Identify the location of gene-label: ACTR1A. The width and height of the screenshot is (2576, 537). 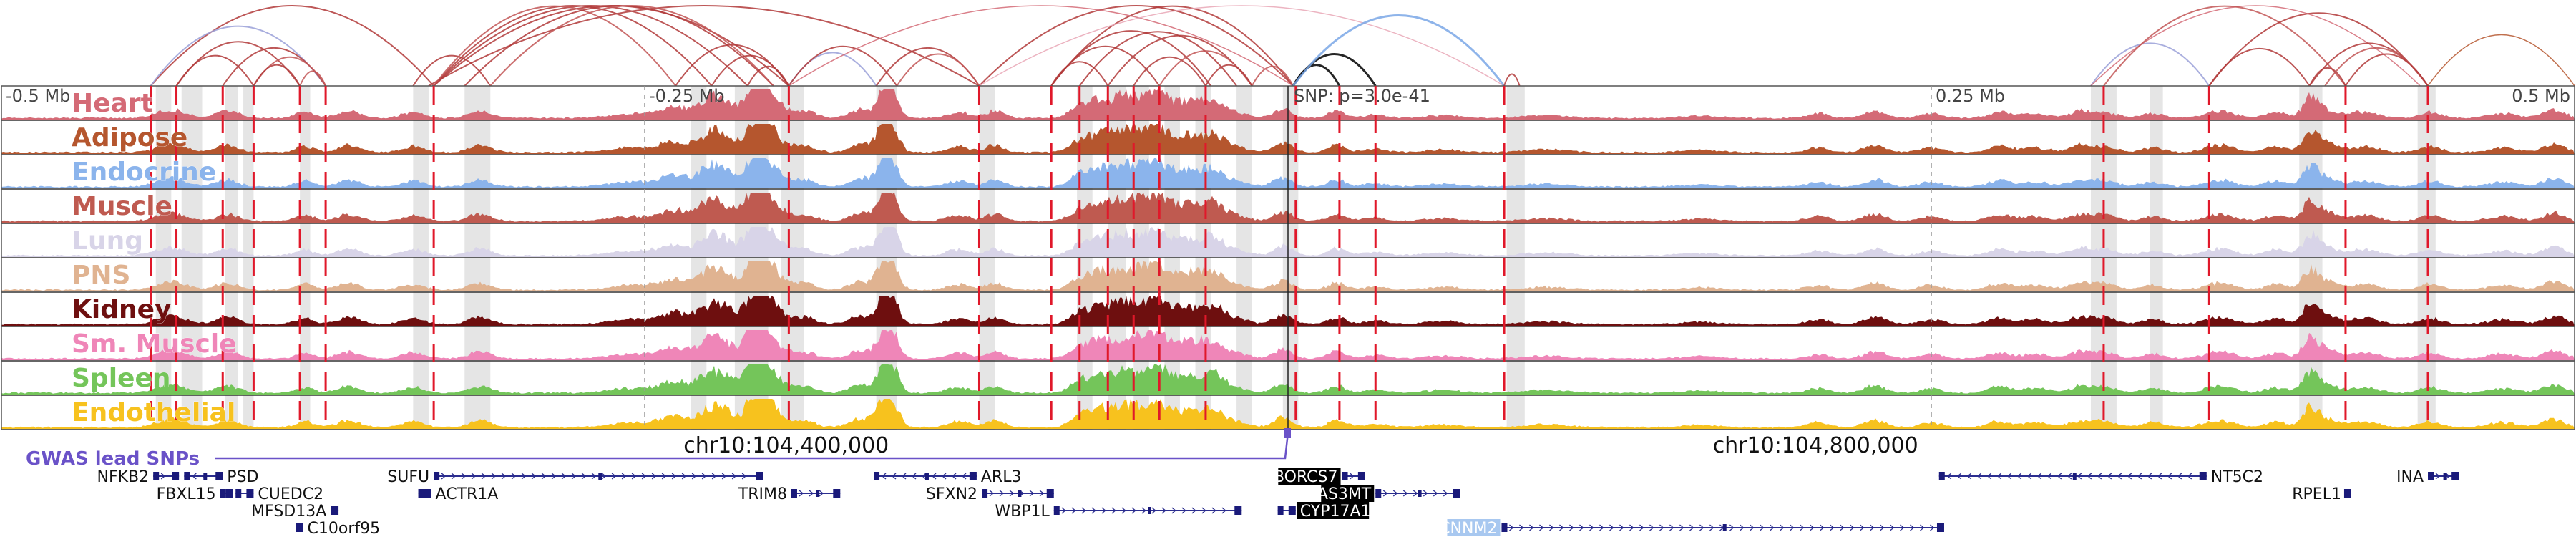
(467, 494).